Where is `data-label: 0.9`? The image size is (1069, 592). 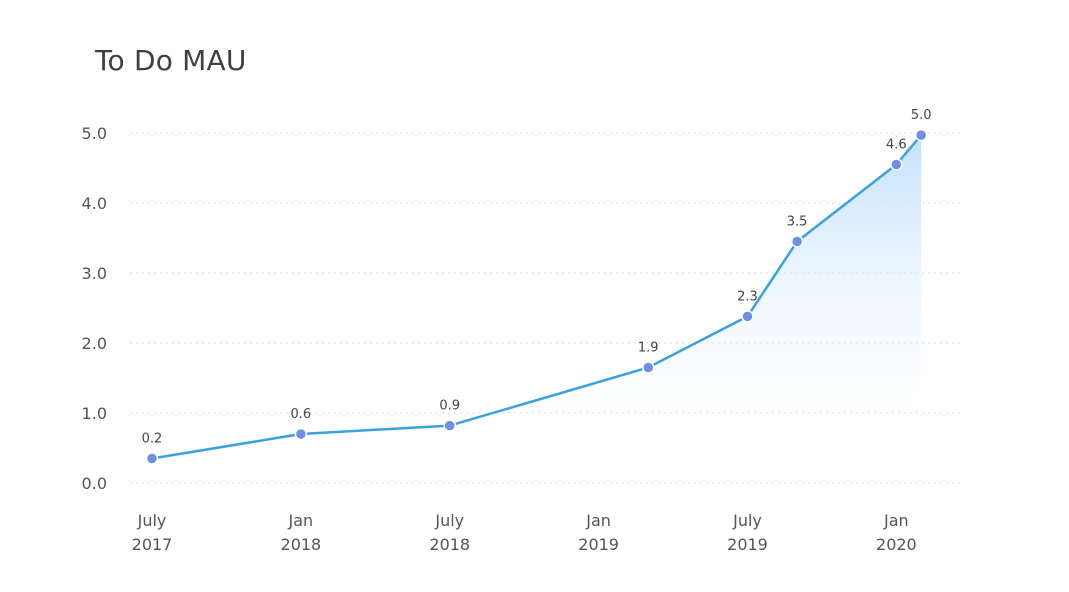 data-label: 0.9 is located at coordinates (449, 406).